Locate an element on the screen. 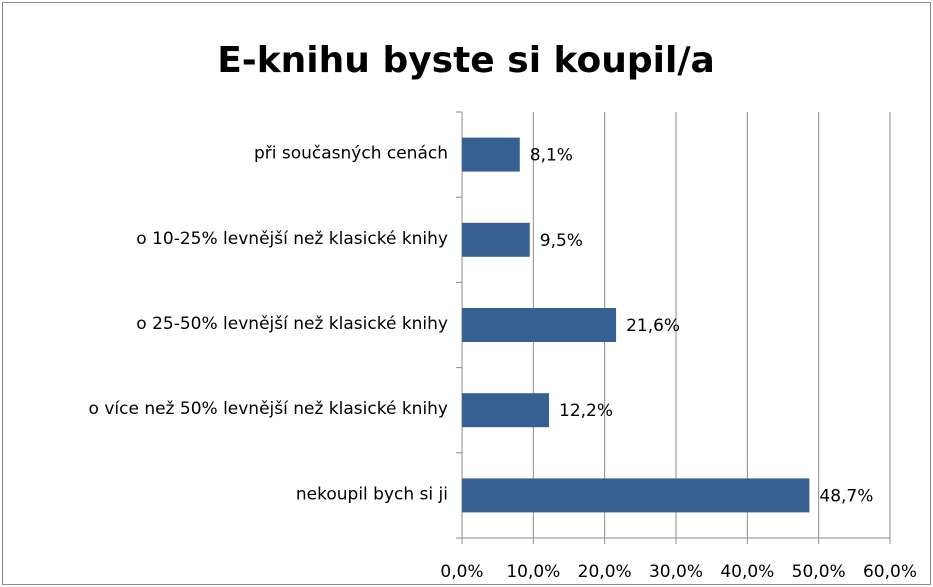 The width and height of the screenshot is (933, 587). x-tick-label: 10,0% is located at coordinates (533, 572).